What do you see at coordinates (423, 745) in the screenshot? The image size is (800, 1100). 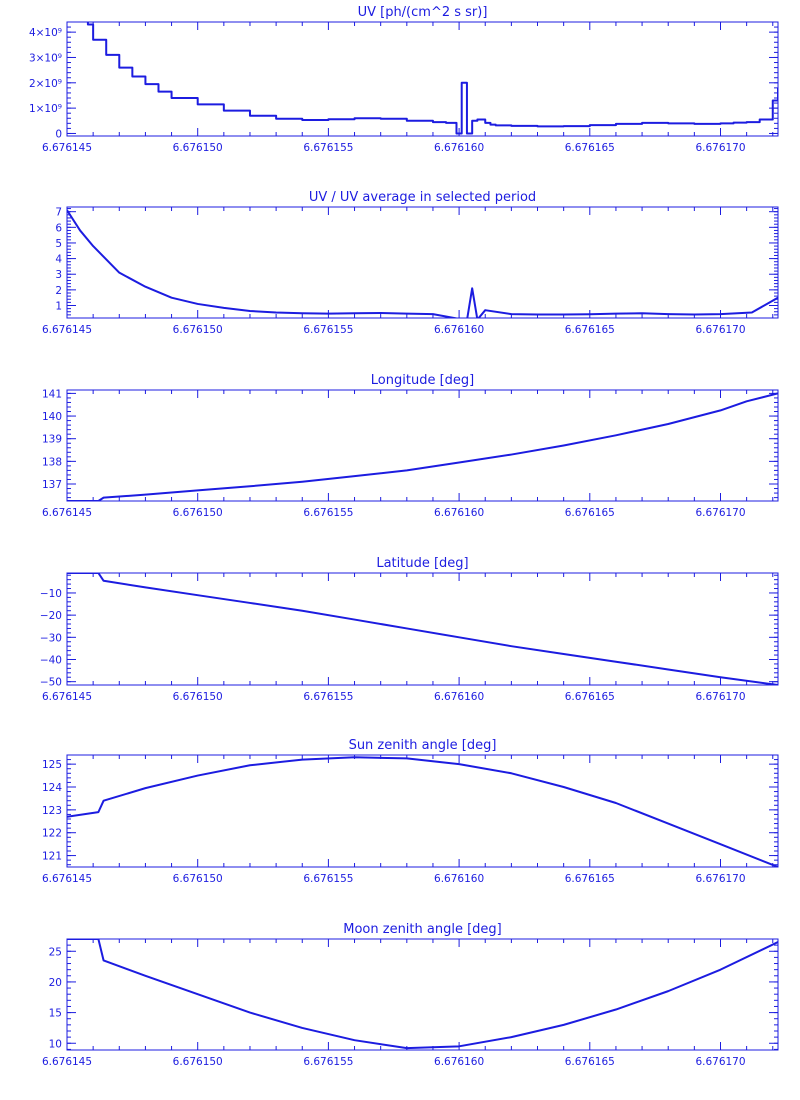 I see `chart-title: Sun zenith angle [deg]` at bounding box center [423, 745].